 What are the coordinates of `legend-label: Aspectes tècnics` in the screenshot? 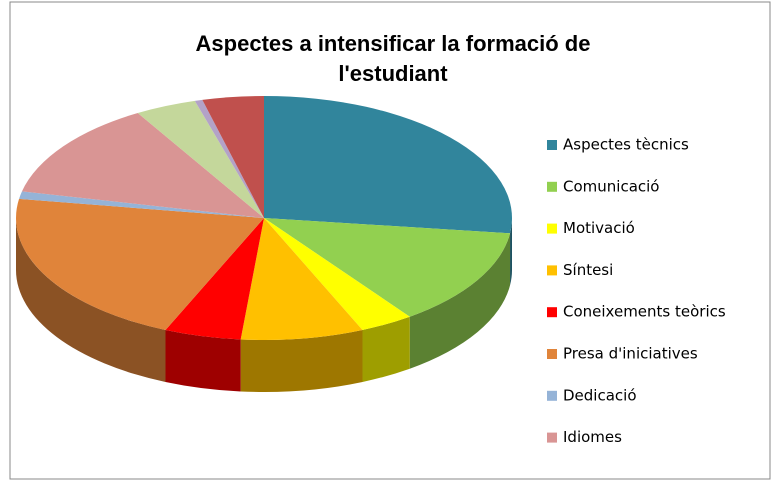 It's located at (626, 145).